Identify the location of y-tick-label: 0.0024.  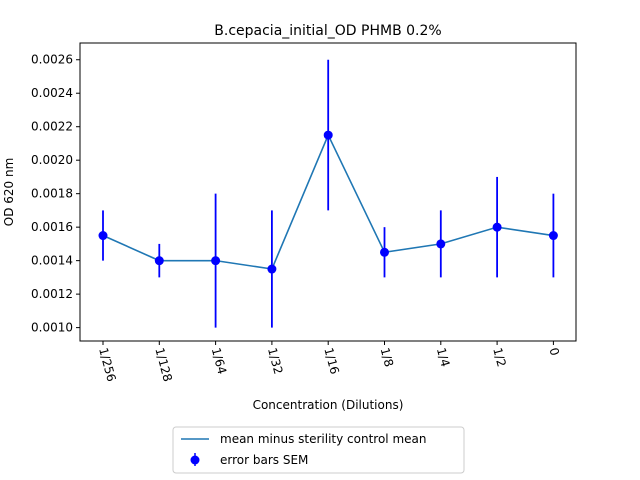
(52, 93).